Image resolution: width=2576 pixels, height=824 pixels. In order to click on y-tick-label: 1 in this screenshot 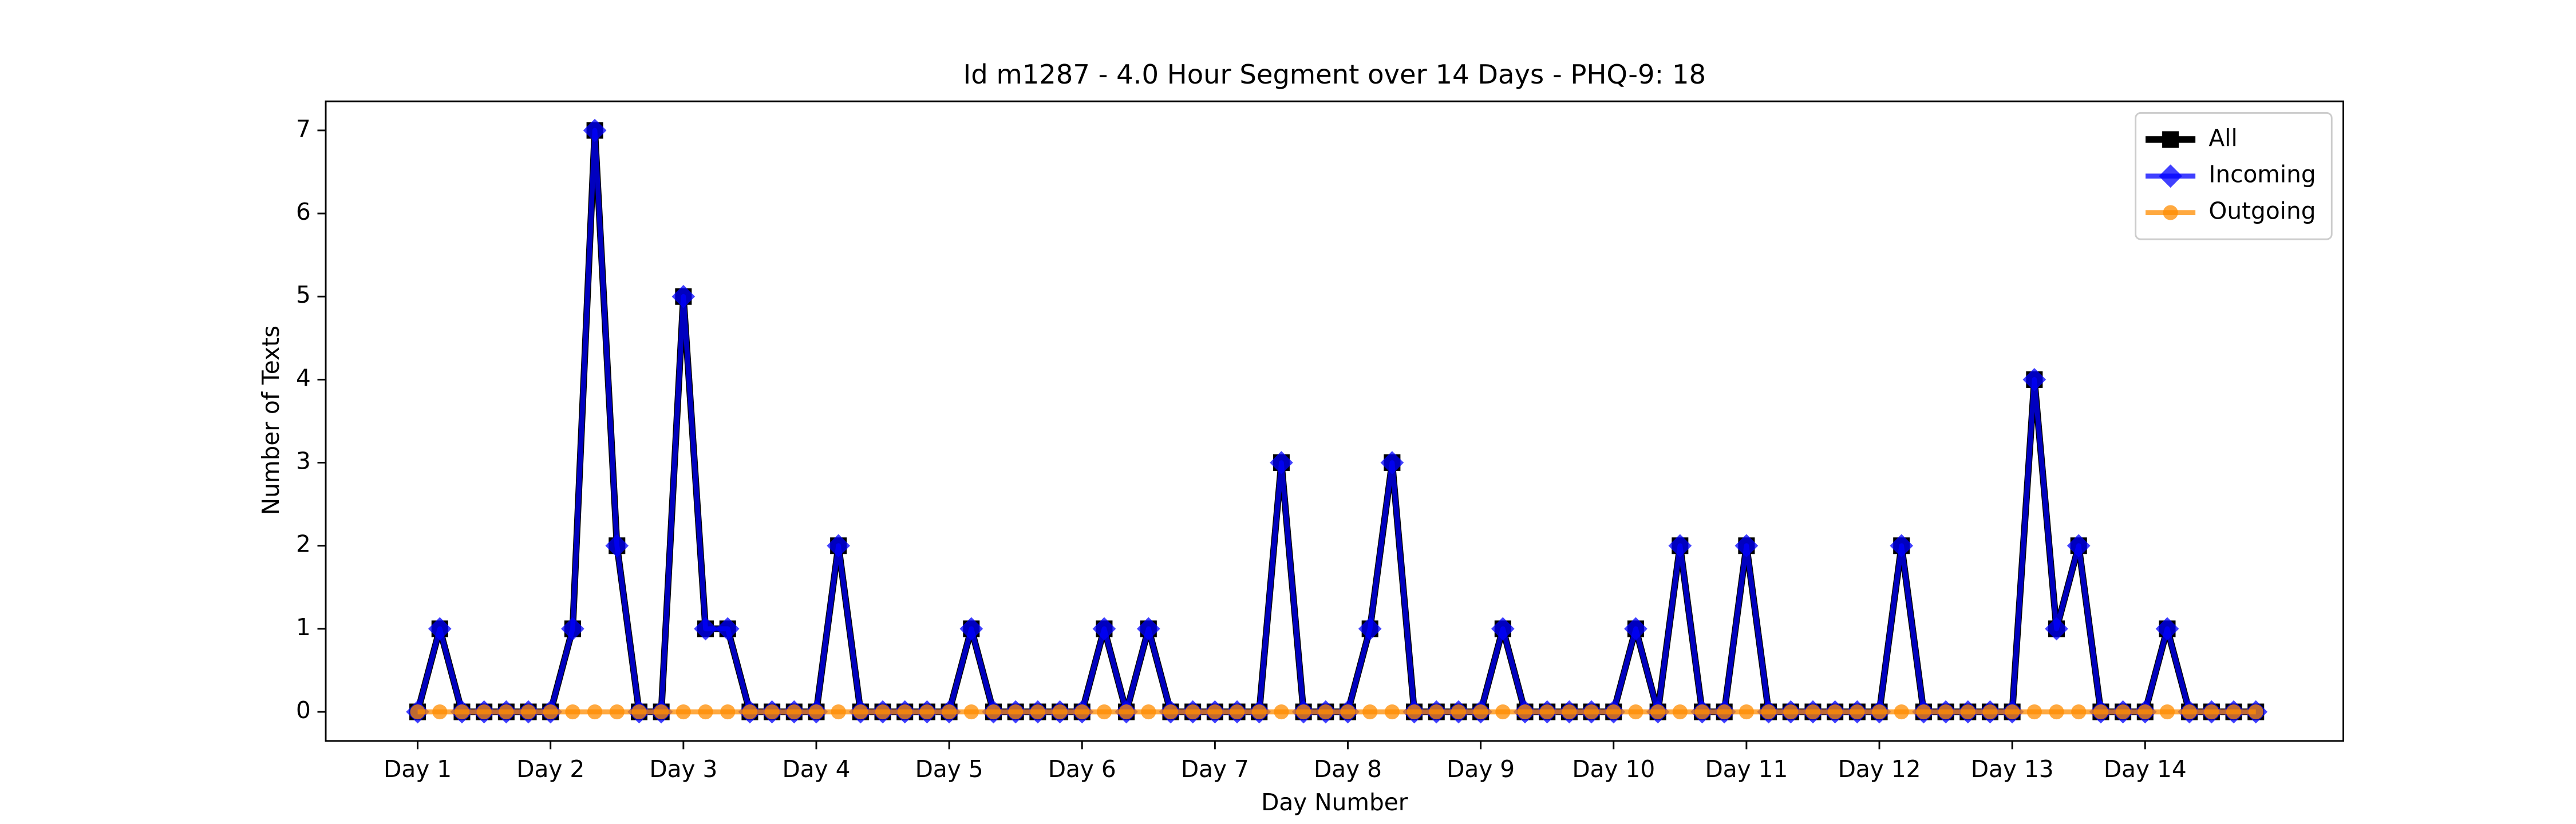, I will do `click(303, 627)`.